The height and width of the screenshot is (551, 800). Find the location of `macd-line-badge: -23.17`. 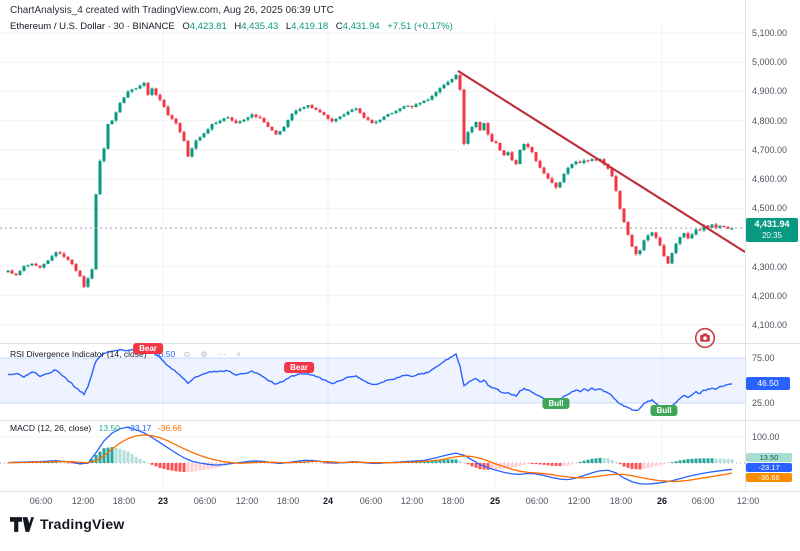

macd-line-badge: -23.17 is located at coordinates (769, 467).